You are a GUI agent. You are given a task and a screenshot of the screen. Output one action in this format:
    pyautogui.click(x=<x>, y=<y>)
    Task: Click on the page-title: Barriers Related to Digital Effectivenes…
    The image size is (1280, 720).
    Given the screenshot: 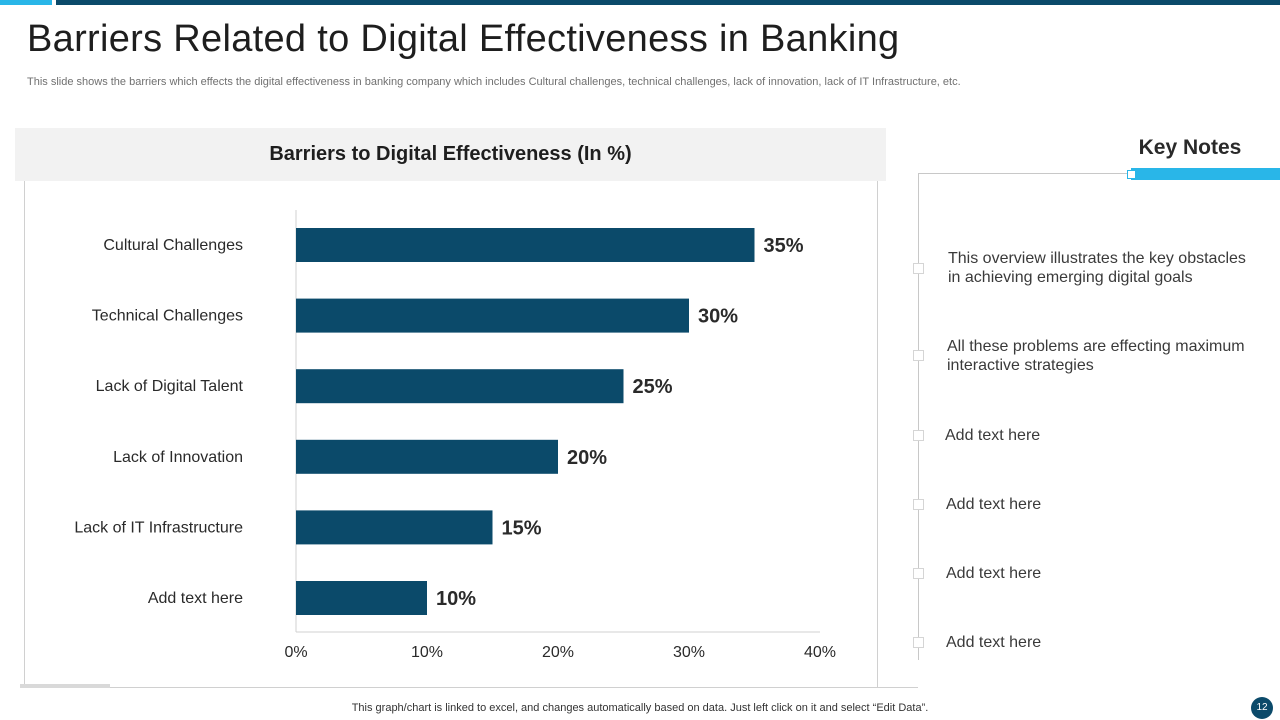 What is the action you would take?
    pyautogui.click(x=463, y=39)
    